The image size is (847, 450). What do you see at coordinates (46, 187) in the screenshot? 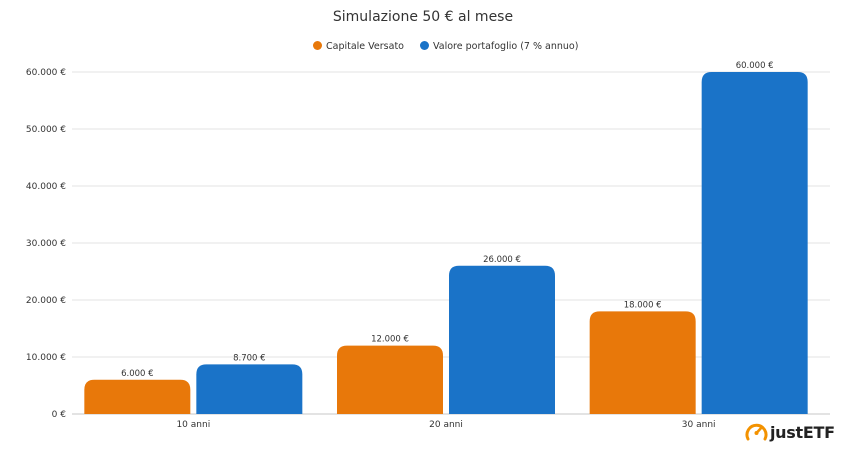
I see `y-tick-label: 40.000 €` at bounding box center [46, 187].